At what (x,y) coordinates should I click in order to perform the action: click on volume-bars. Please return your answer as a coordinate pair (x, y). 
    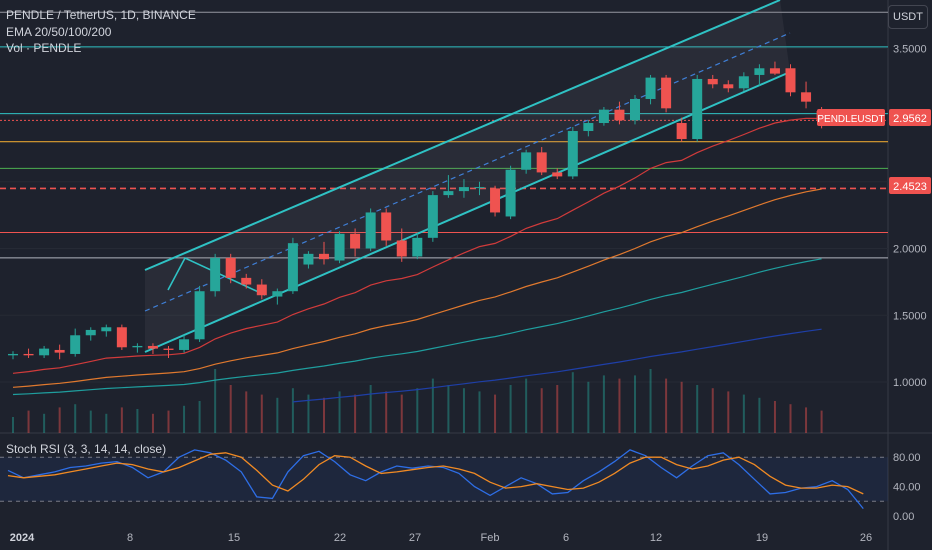
    Looking at the image, I should click on (417, 401).